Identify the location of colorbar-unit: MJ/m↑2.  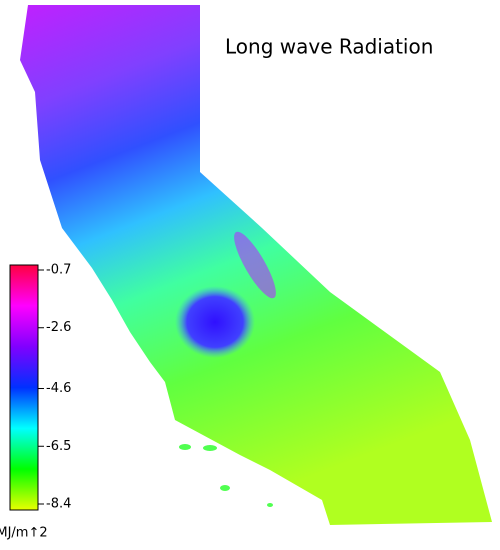
(24, 533).